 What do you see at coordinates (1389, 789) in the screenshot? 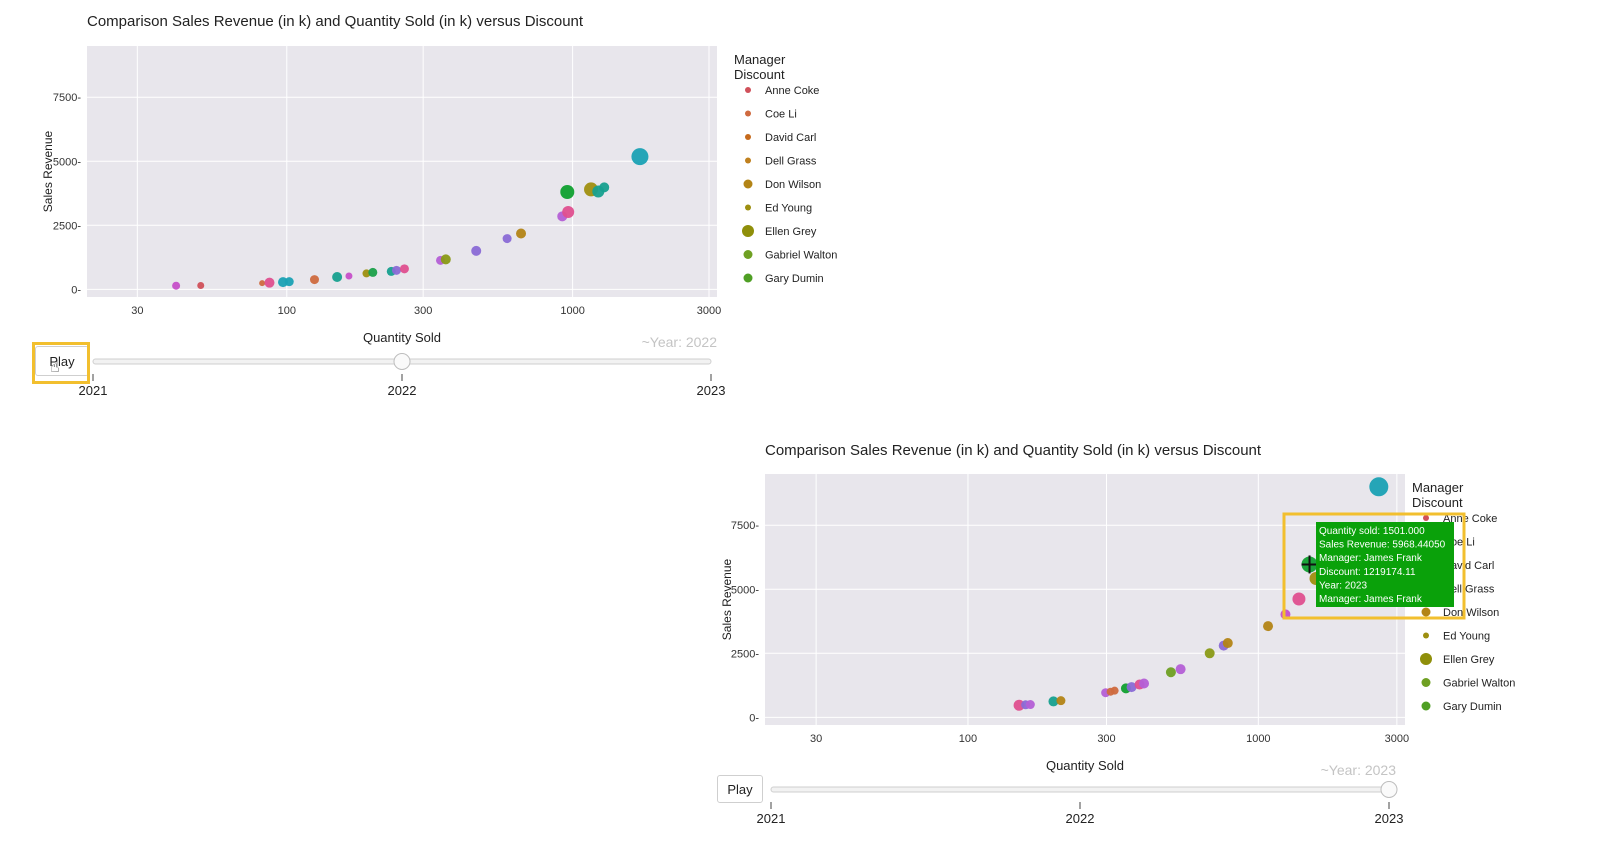
I see `c2-slider-handle` at bounding box center [1389, 789].